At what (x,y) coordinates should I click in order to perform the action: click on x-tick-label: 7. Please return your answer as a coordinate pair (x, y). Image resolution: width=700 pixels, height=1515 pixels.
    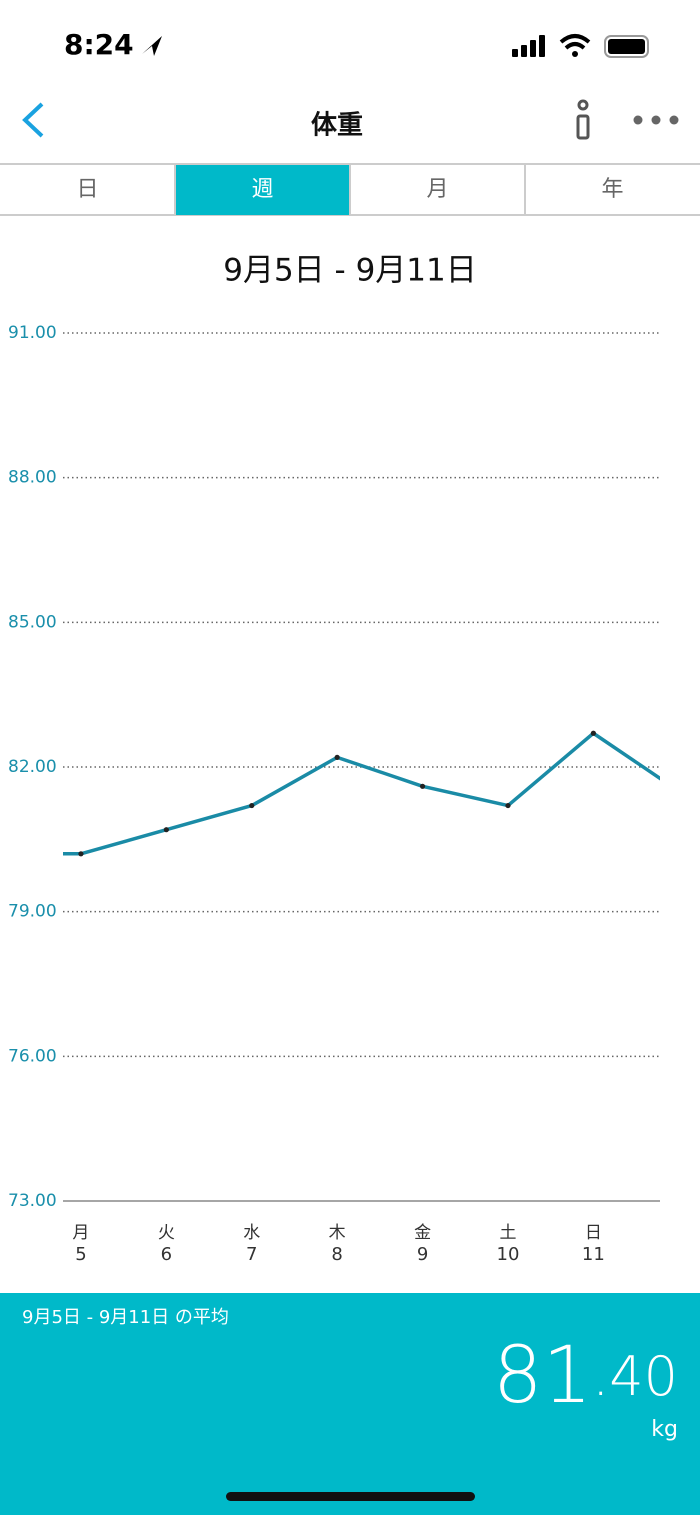
    Looking at the image, I should click on (251, 1254).